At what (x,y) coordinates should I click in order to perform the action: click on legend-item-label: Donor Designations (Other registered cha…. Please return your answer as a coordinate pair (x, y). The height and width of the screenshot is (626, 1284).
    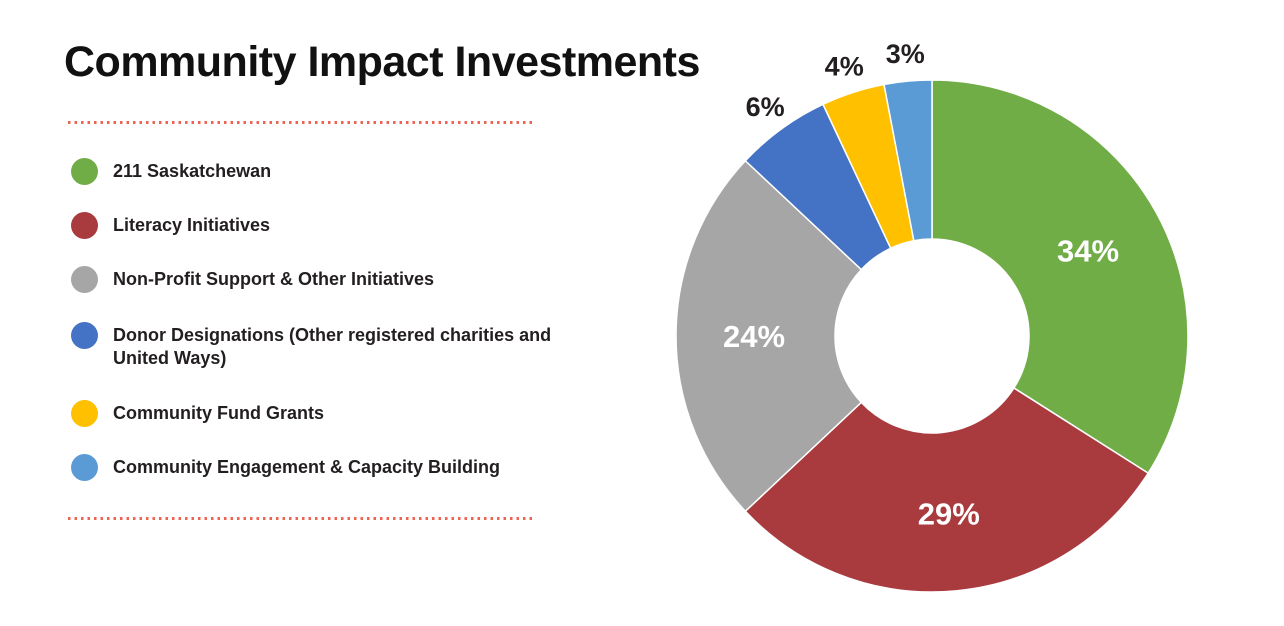
    Looking at the image, I should click on (332, 346).